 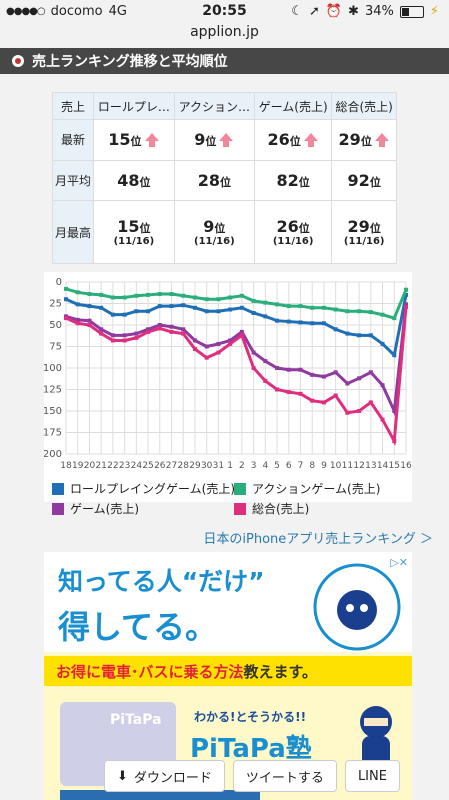 I want to click on y-tick-label: 150, so click(x=53, y=411).